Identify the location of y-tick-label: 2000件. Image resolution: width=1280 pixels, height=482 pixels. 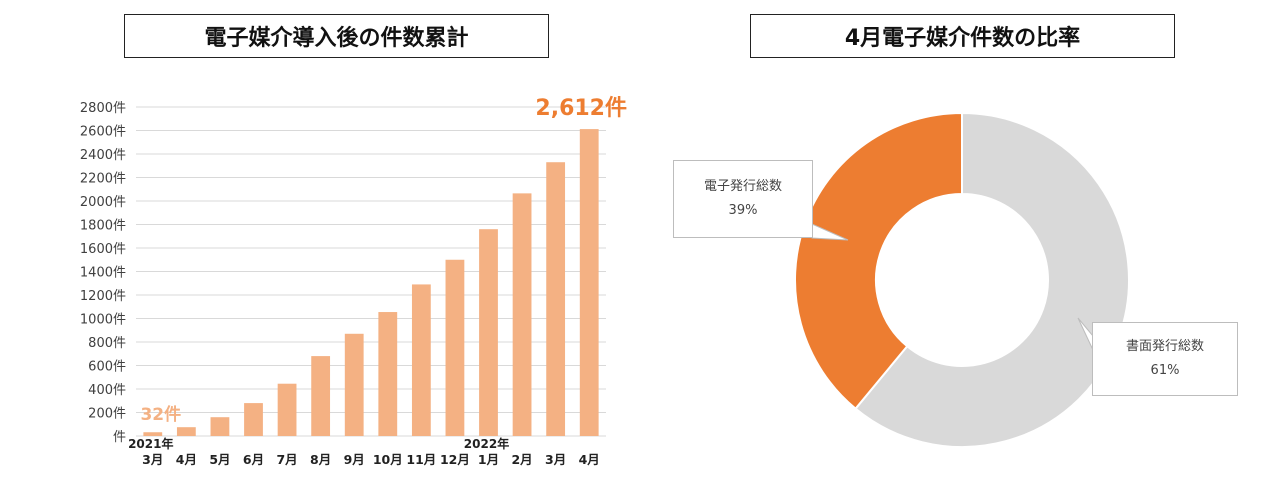
(103, 202).